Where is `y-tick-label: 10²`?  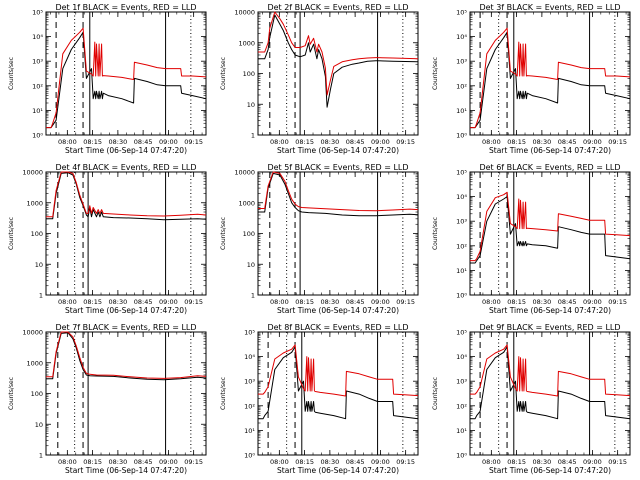 y-tick-label: 10² is located at coordinates (37, 86).